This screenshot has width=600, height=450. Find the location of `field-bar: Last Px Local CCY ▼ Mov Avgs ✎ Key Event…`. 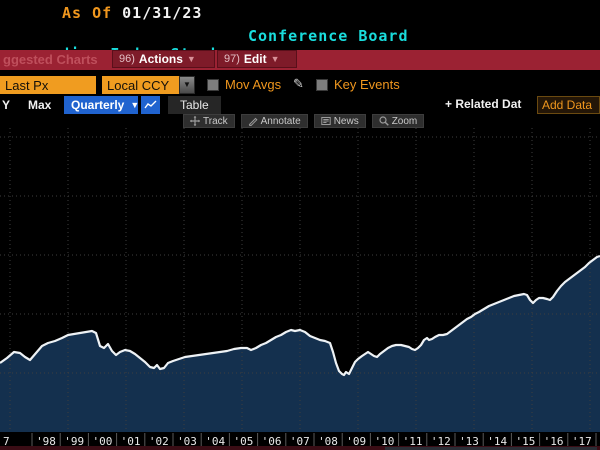

field-bar: Last Px Local CCY ▼ Mov Avgs ✎ Key Event… is located at coordinates (300, 85).